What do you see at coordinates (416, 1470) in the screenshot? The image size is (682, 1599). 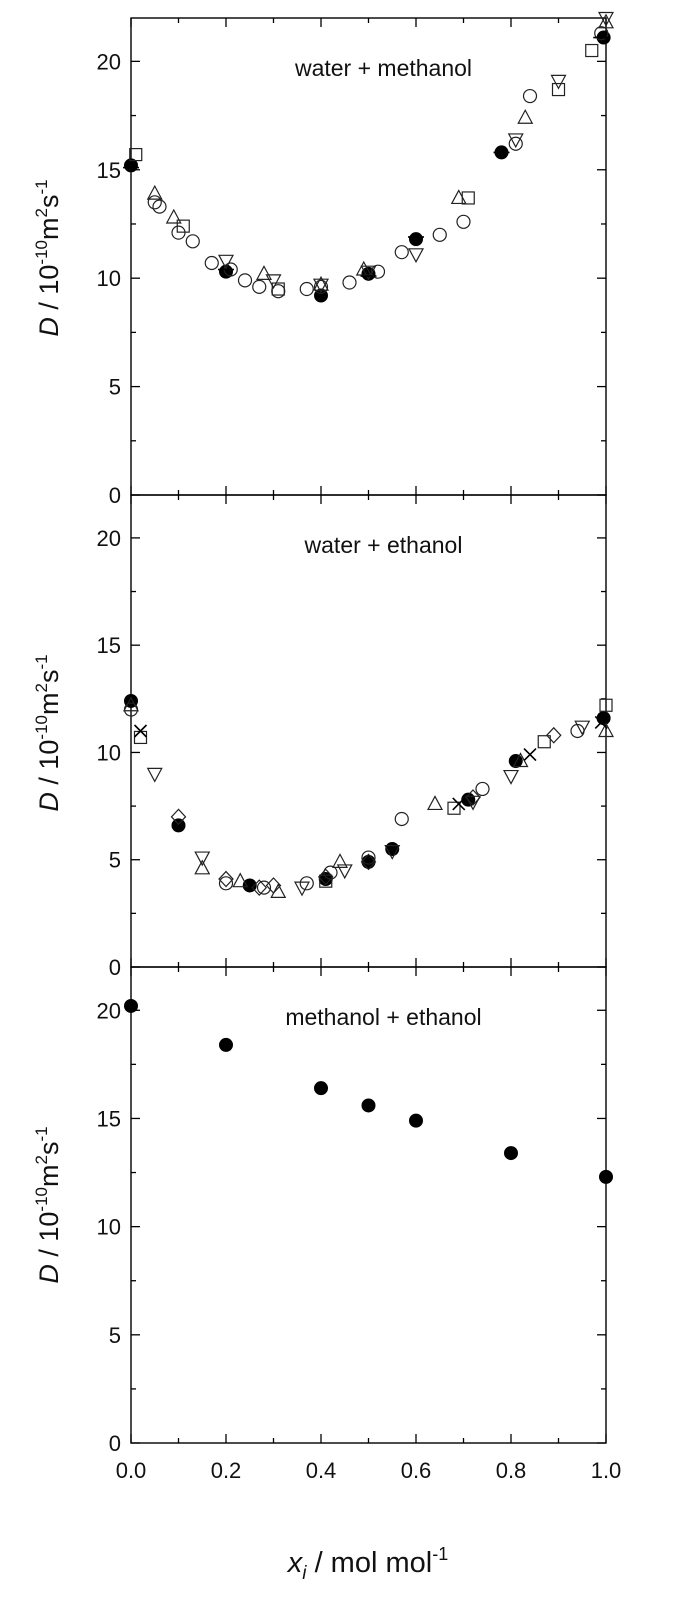 I see `x-tick-label: 0.6` at bounding box center [416, 1470].